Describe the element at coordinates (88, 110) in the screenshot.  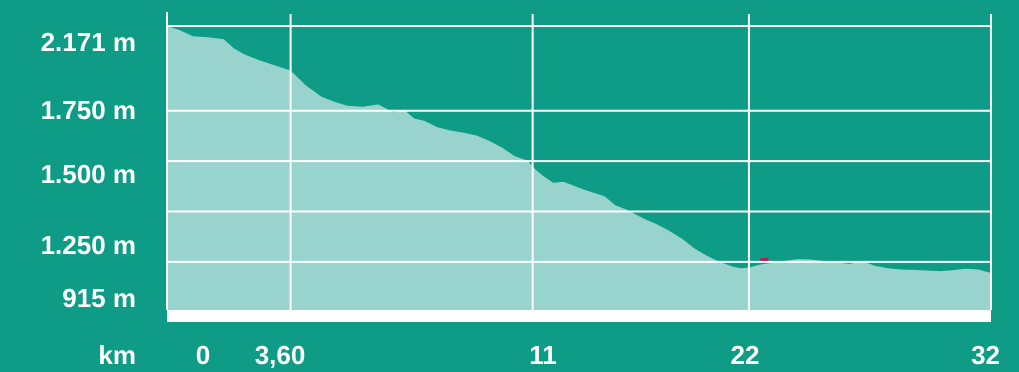
I see `y-tick-label-3: 1.750 m` at that location.